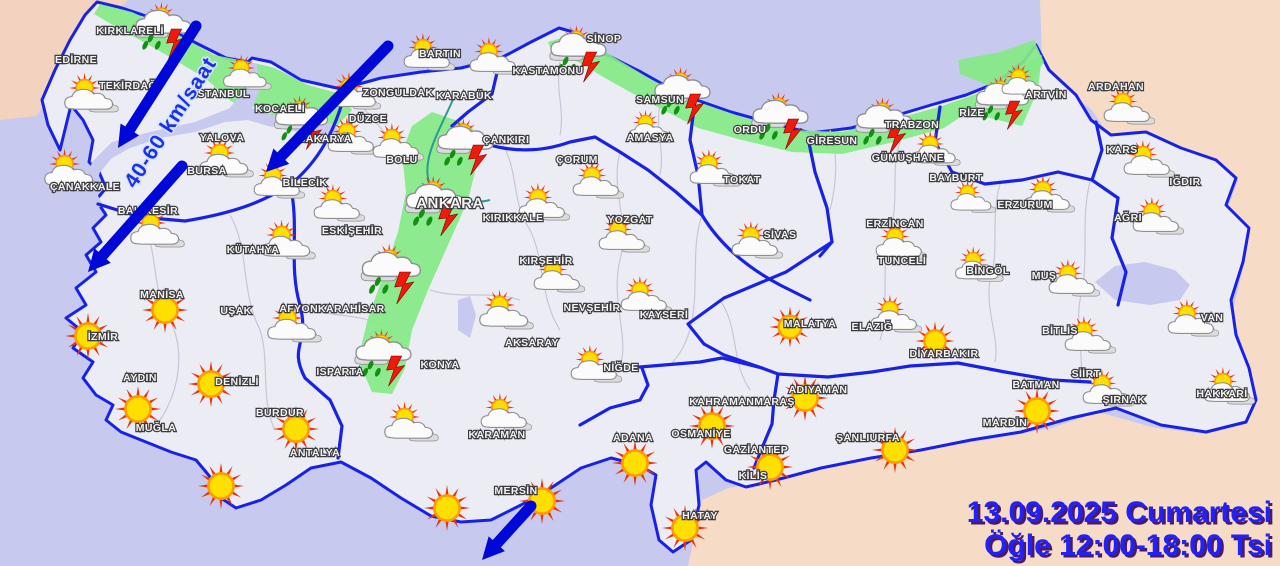 This screenshot has width=1280, height=566. What do you see at coordinates (513, 218) in the screenshot?
I see `city-label-kirikkale: KIRIKKALE` at bounding box center [513, 218].